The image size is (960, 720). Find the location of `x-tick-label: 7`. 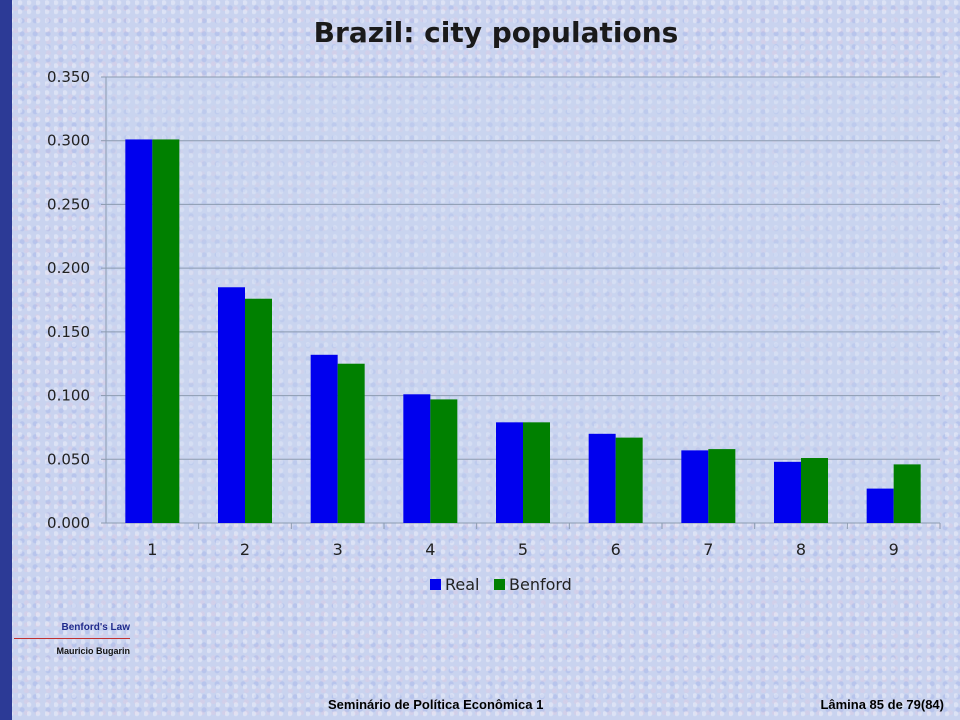

x-tick-label: 7 is located at coordinates (708, 549).